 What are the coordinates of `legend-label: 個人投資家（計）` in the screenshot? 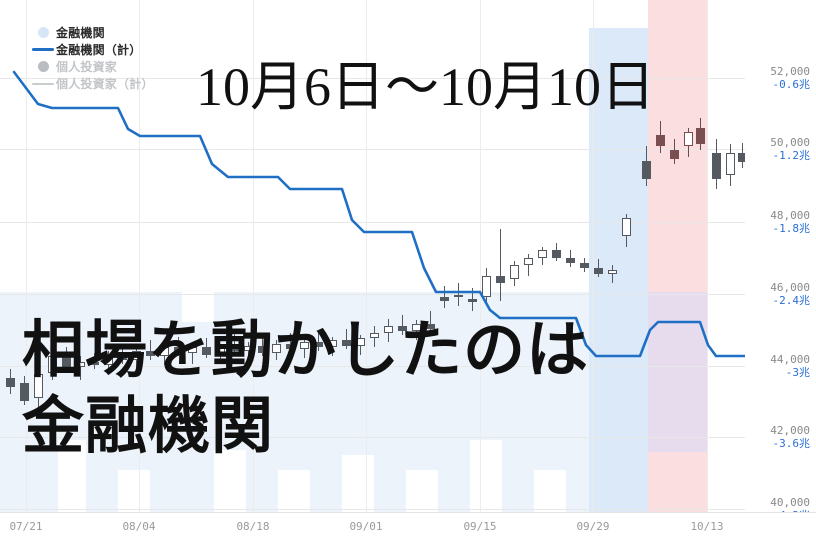 It's located at (105, 84).